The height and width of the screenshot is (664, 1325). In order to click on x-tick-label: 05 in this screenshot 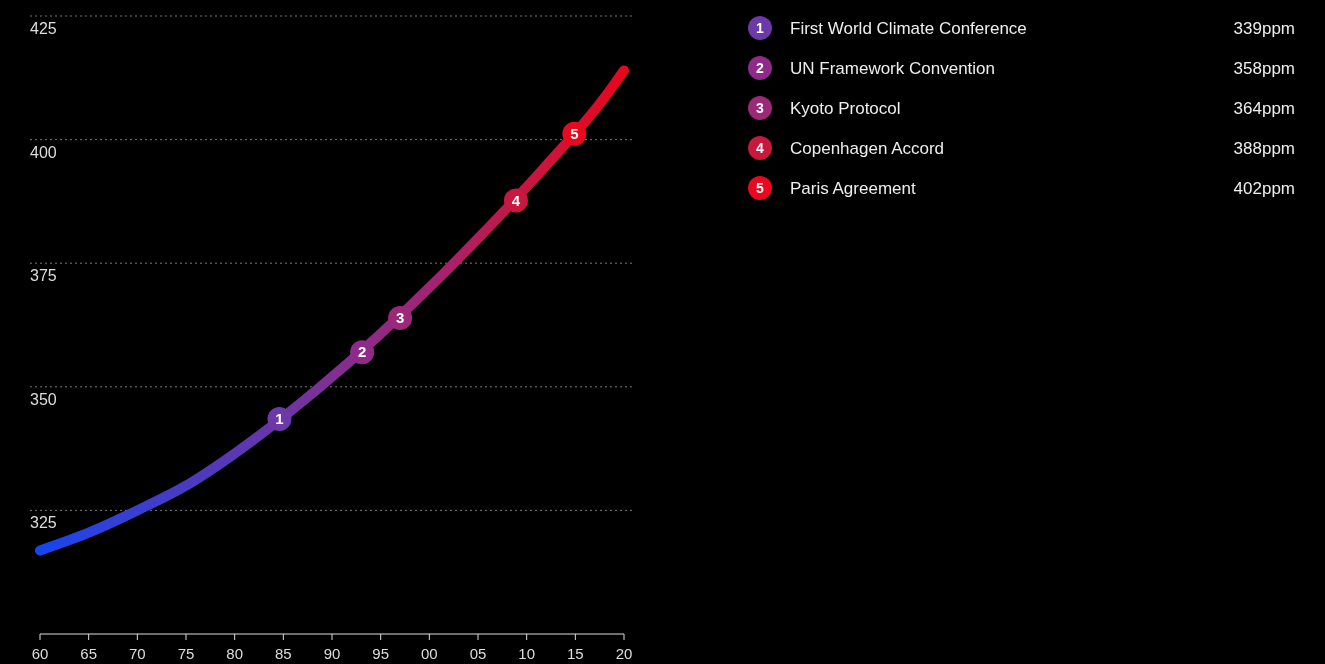, I will do `click(478, 653)`.